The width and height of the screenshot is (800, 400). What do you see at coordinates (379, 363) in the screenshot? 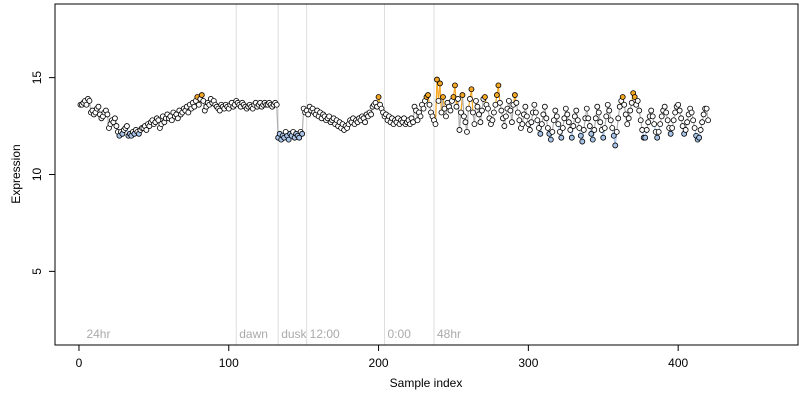
I see `x-tick-label-2: 200` at bounding box center [379, 363].